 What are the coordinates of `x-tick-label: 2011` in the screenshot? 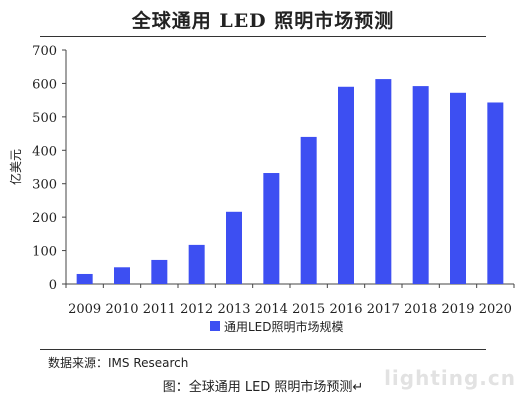 It's located at (159, 309).